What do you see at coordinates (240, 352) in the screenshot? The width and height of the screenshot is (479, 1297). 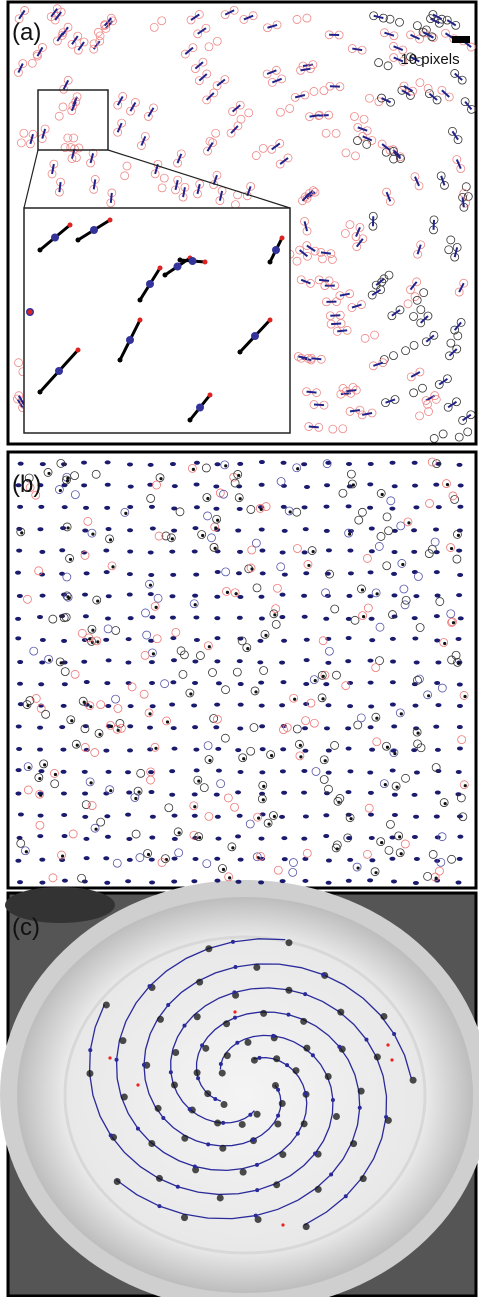 I see `track-start` at bounding box center [240, 352].